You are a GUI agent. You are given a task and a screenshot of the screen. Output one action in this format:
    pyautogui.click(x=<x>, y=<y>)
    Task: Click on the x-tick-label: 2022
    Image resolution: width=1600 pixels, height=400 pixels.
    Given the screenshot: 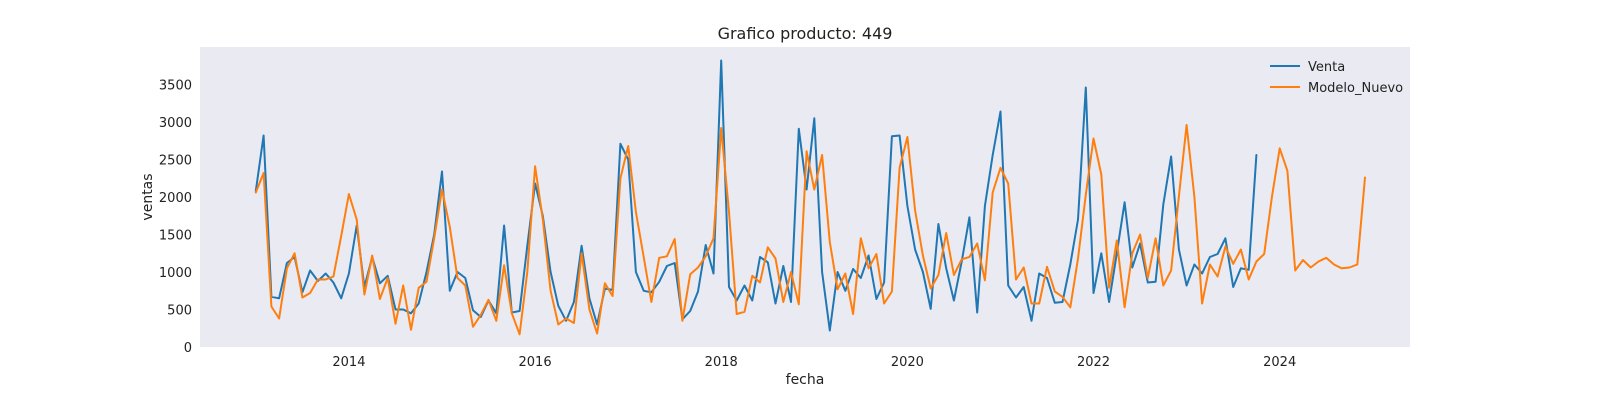 What is the action you would take?
    pyautogui.click(x=1093, y=362)
    